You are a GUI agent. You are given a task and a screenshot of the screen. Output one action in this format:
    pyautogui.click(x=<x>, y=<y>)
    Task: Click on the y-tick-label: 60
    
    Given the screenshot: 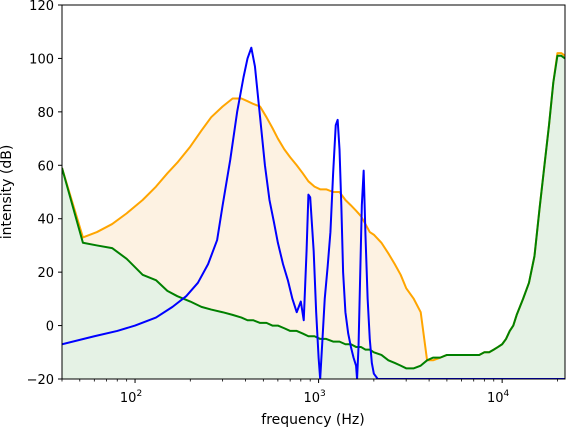 What is the action you would take?
    pyautogui.click(x=45, y=166)
    